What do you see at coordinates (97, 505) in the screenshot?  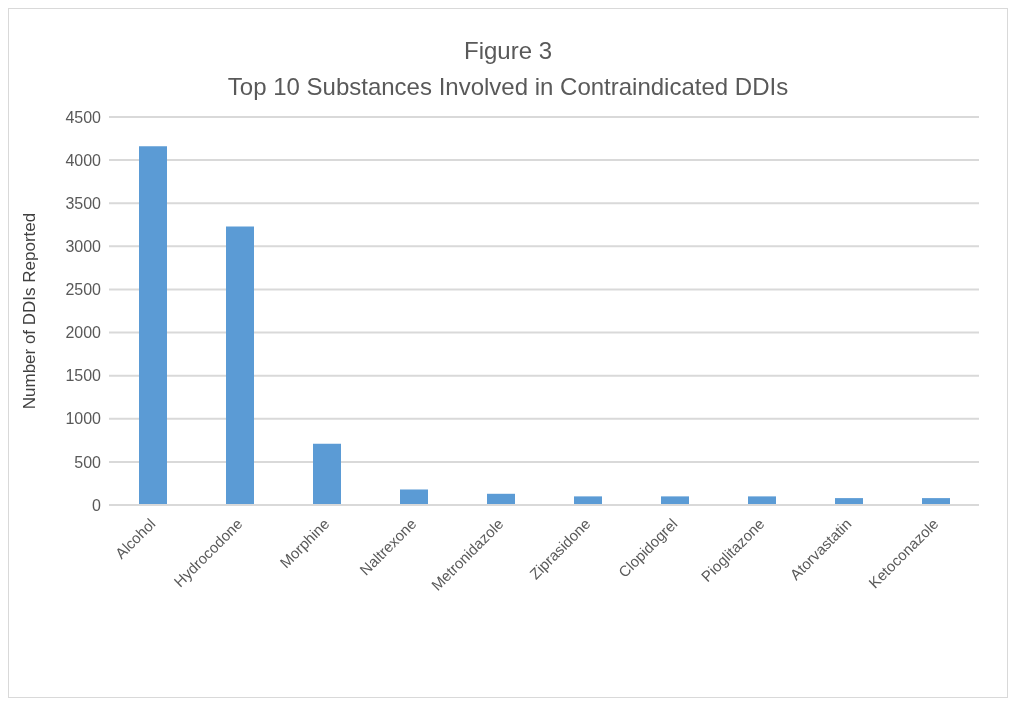 I see `y-tick-label: 0` at bounding box center [97, 505].